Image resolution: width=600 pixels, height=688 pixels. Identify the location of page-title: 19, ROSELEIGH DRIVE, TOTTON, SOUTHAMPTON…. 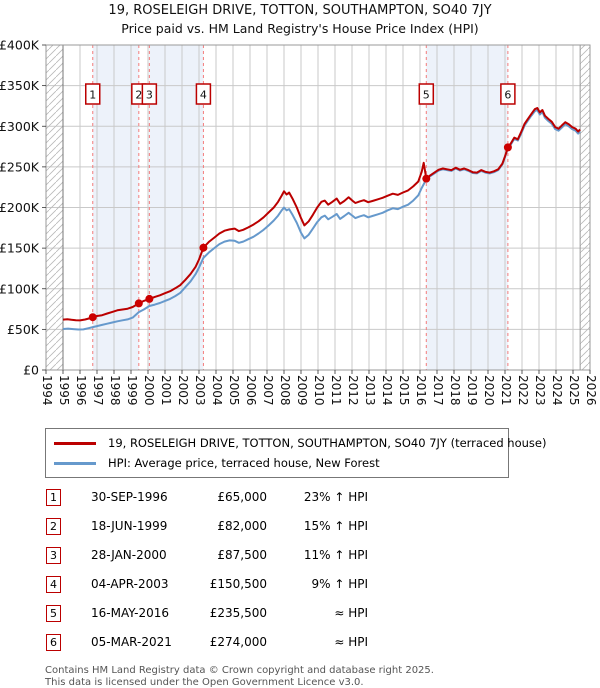
(300, 10).